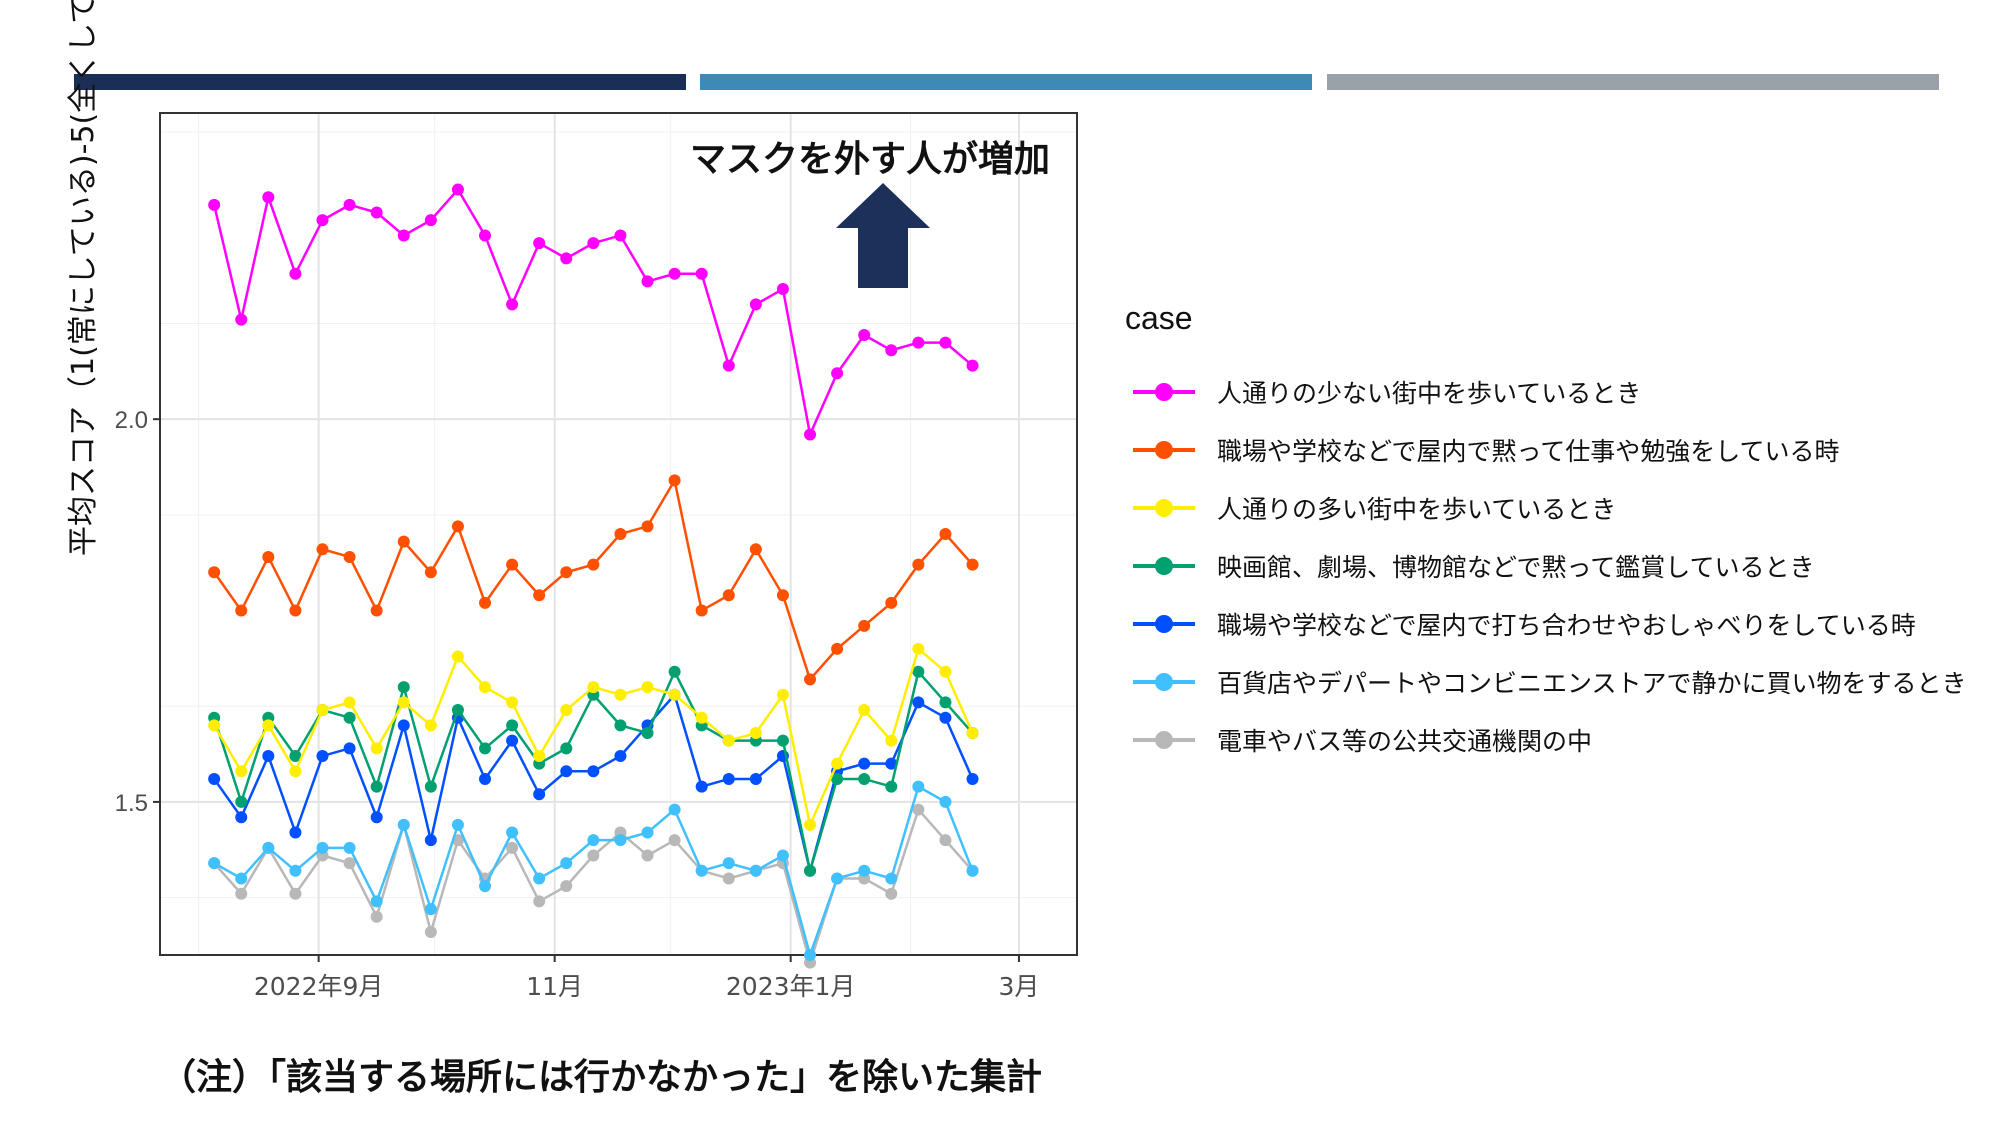 This screenshot has width=2000, height=1125. I want to click on legend-label: 映画館、劇場、博物館などで黙って鑑賞しているとき, so click(1516, 567).